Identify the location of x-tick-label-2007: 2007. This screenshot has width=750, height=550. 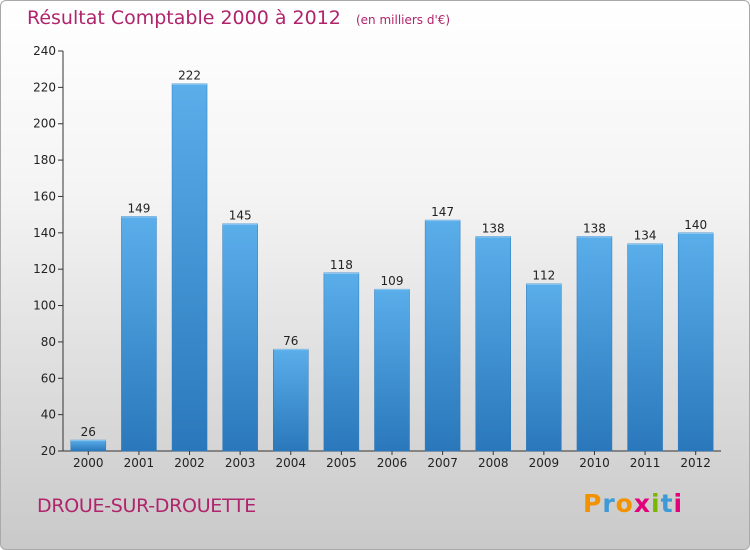
(442, 463).